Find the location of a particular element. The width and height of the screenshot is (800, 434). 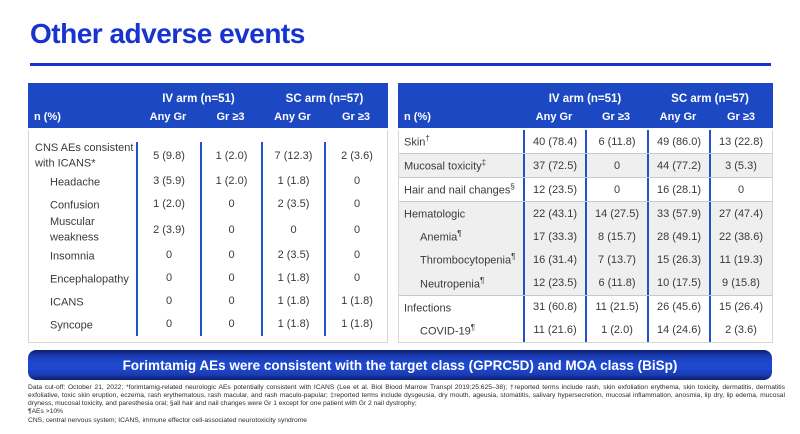

iv-any-gr-value: 11 (21.6) is located at coordinates (554, 330).